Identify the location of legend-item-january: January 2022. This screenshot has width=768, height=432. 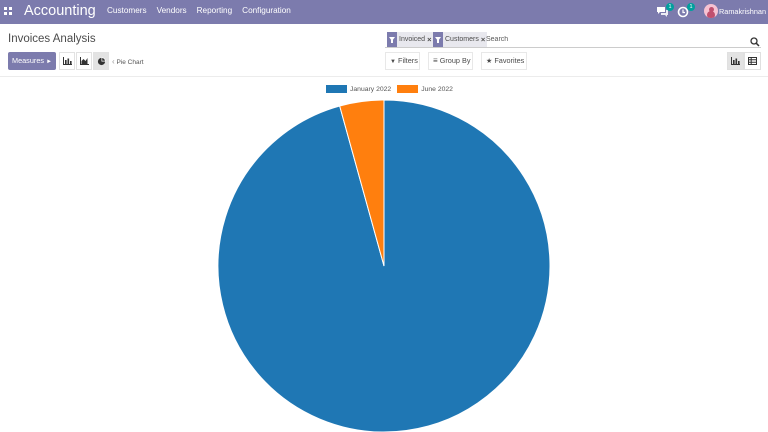
(358, 89).